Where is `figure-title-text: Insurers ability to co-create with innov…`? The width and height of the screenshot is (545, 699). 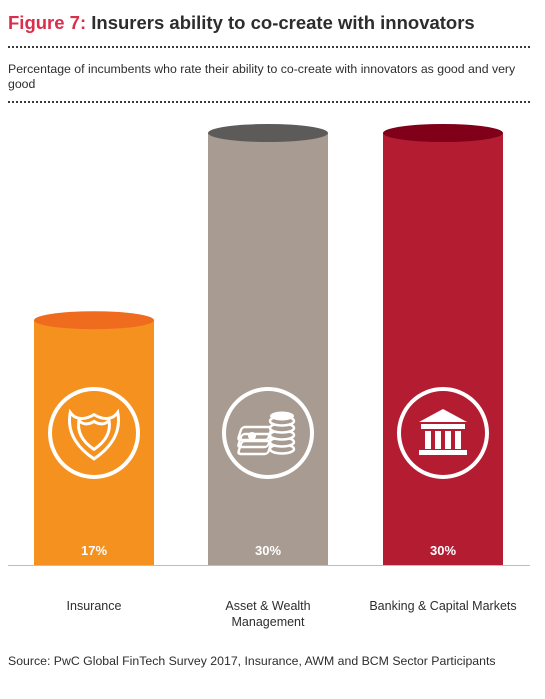
figure-title-text: Insurers ability to co-create with innov… is located at coordinates (280, 22).